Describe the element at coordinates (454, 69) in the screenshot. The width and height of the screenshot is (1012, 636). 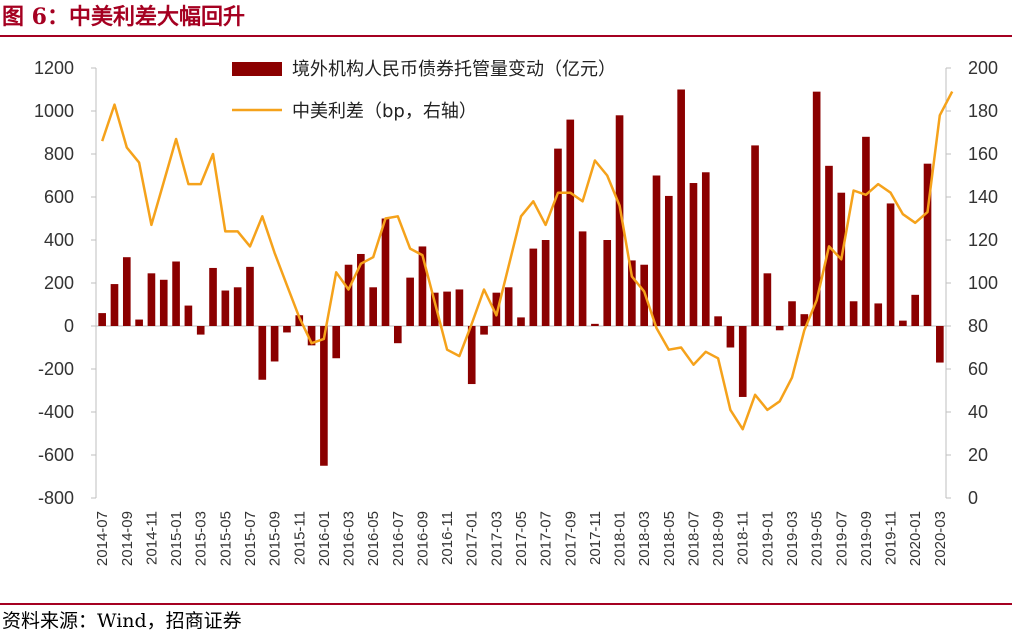
I see `legend-bar-label: 境外机构人民币债券托管量变动（亿元）` at that location.